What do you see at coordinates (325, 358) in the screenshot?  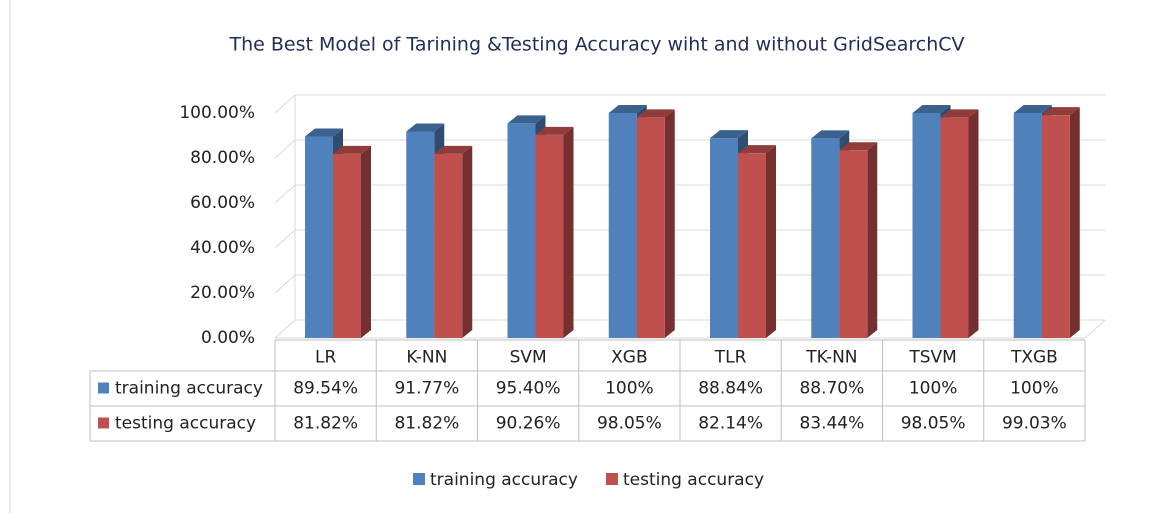 I see `x-tick-label: LR` at bounding box center [325, 358].